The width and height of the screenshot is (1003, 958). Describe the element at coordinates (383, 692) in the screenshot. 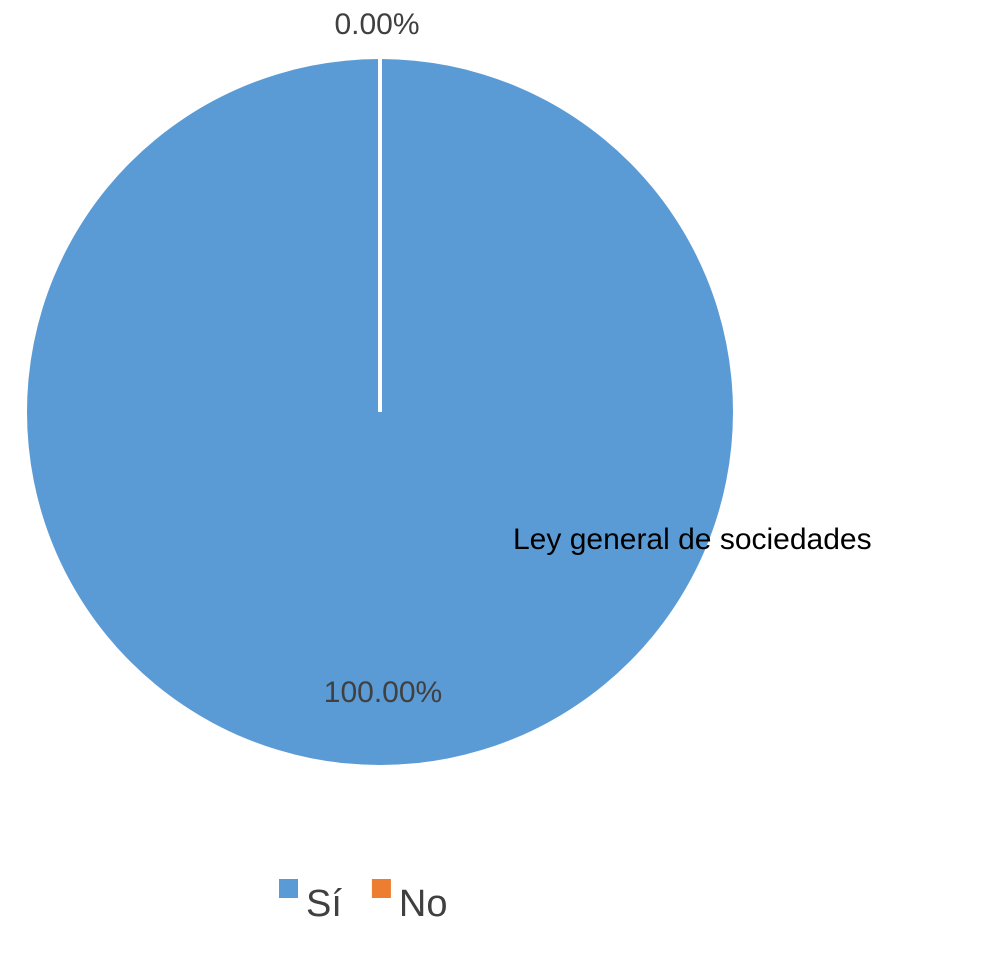

I see `data-label-si: 100.00%` at that location.